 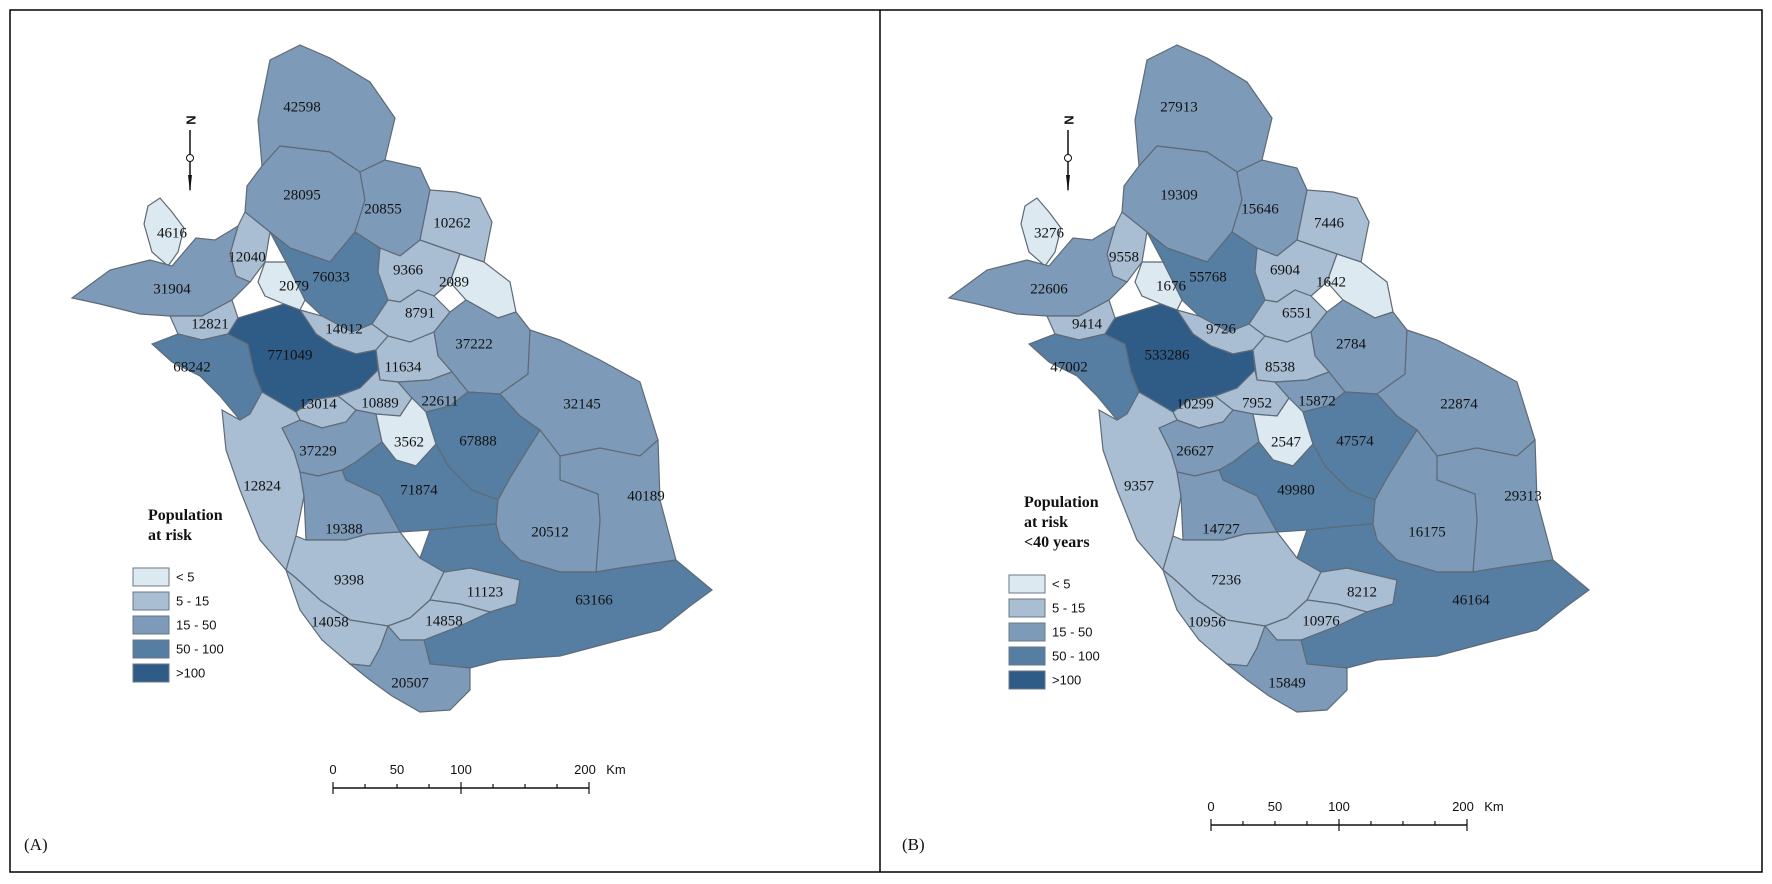 I want to click on district-label-sw1: 12824, so click(x=262, y=486).